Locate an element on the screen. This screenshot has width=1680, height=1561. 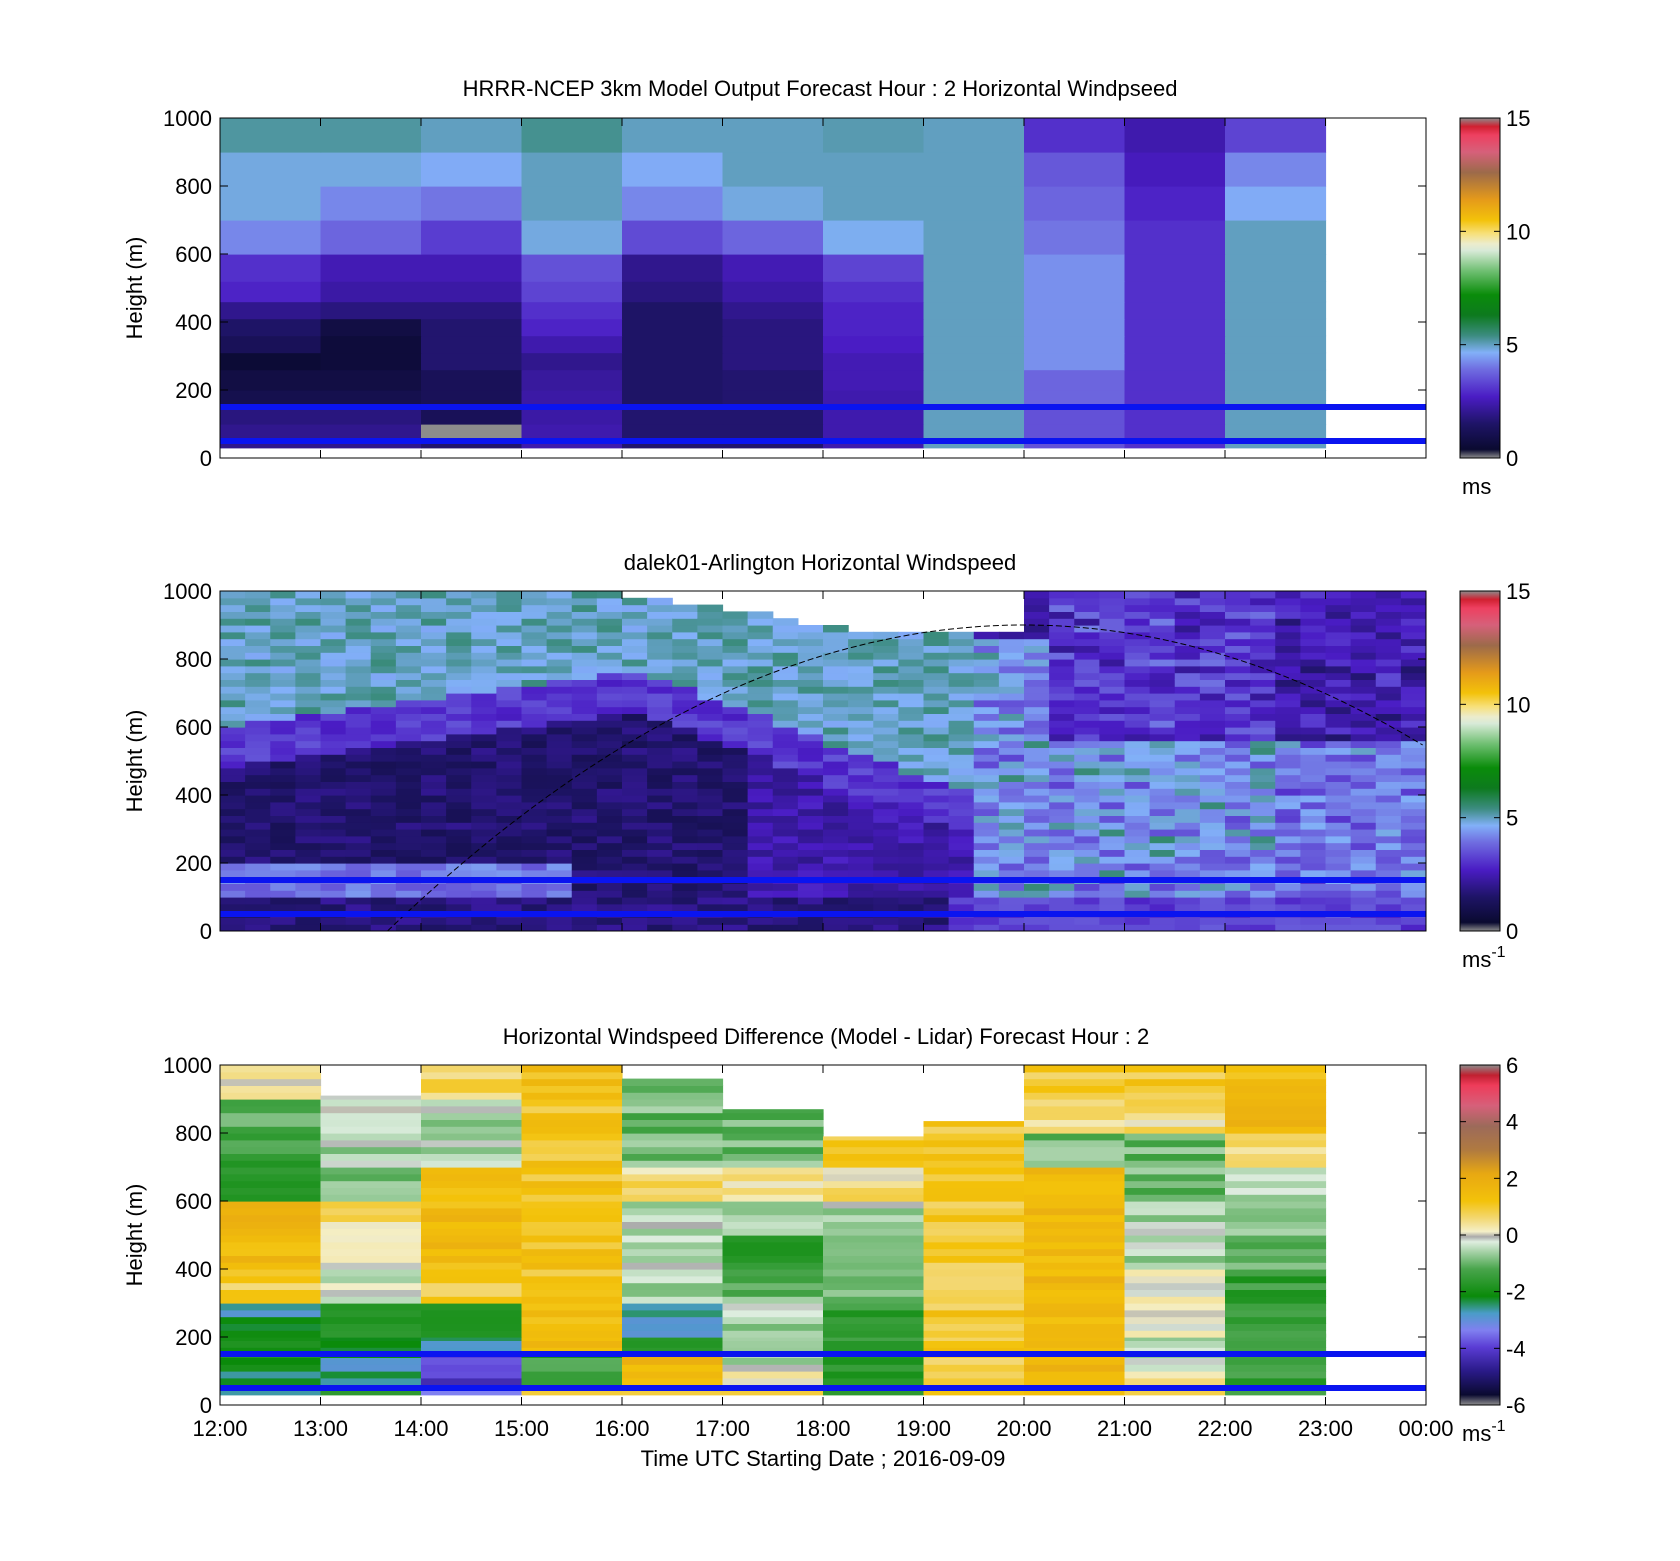
x-axis-label: Time UTC Starting Date ; 2016-09-09 is located at coordinates (823, 1458).